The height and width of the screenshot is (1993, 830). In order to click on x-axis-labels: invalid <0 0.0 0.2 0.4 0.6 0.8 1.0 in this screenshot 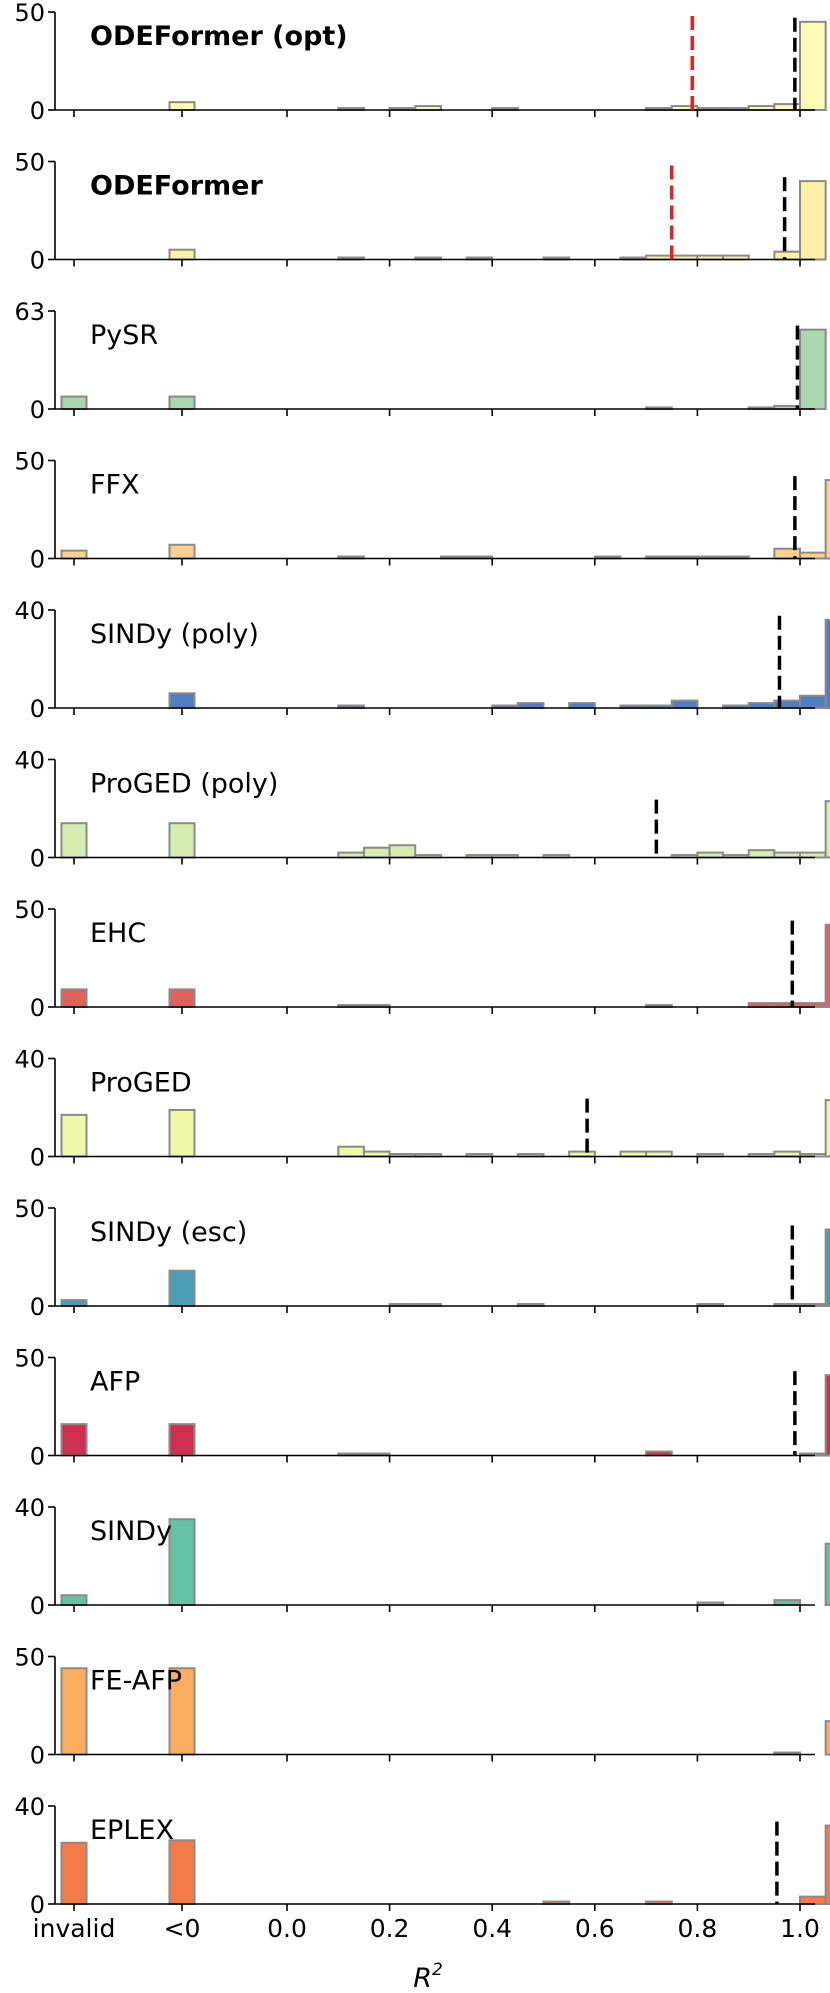, I will do `click(426, 1928)`.